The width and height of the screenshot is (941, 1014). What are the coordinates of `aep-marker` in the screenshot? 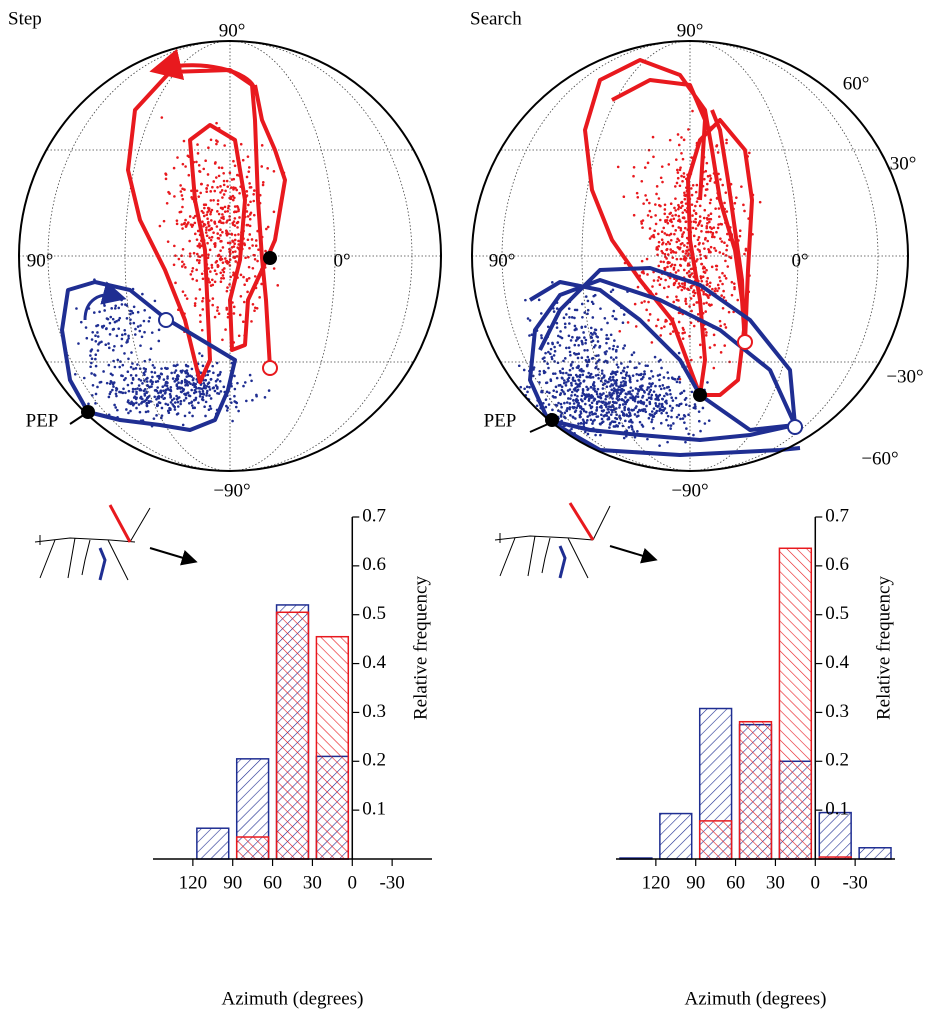 It's located at (270, 368).